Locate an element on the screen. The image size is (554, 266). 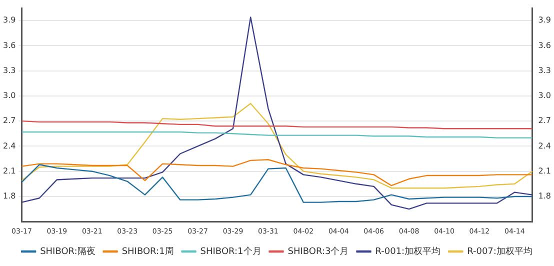
y-tick-label: 3.9 is located at coordinates (9, 20).